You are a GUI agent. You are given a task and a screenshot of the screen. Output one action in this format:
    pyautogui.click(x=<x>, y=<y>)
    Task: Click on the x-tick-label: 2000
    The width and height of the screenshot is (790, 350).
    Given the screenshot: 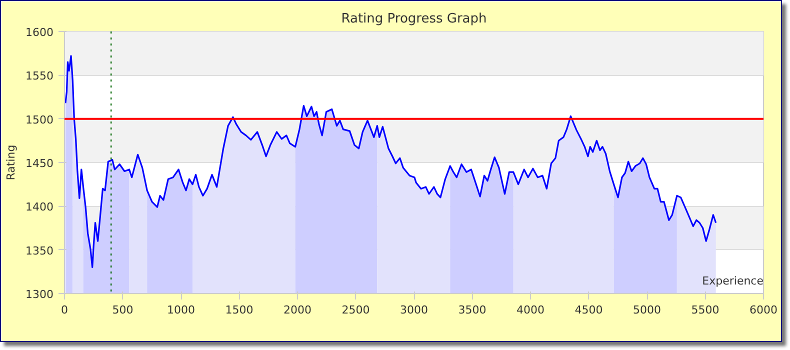 What is the action you would take?
    pyautogui.click(x=298, y=310)
    